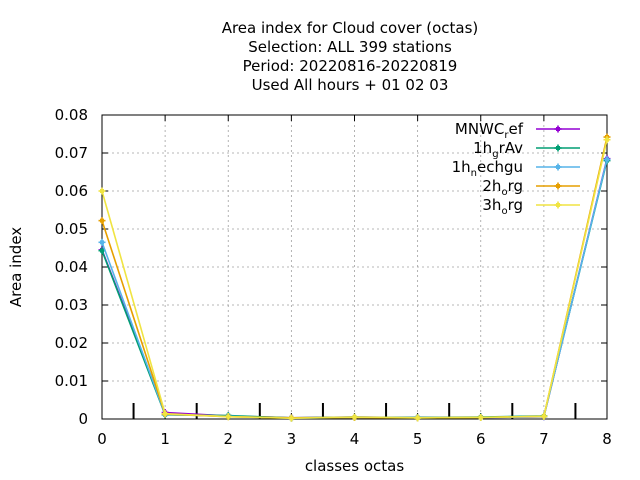 Image resolution: width=640 pixels, height=480 pixels. I want to click on legend-marker-1h_grAv, so click(558, 148).